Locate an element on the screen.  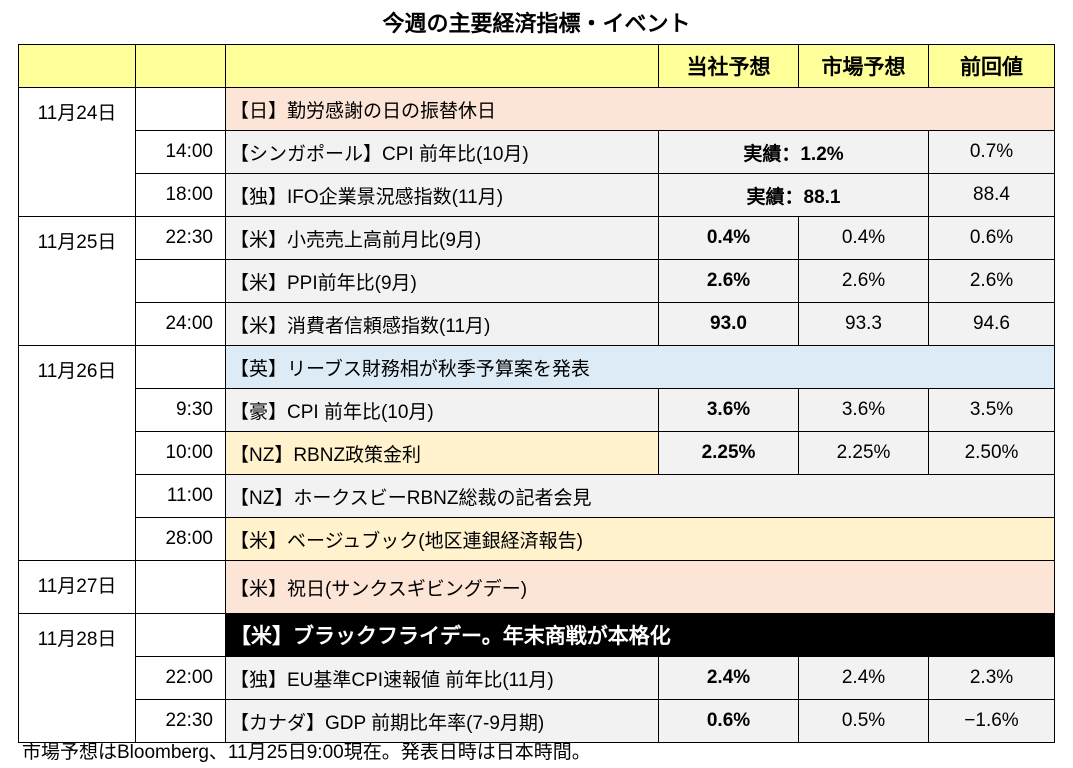
table-row: 22:00 【独】EU基準CPI速報値 前年比(11月) 2.4% 2.4% 2.3% is located at coordinates (537, 678).